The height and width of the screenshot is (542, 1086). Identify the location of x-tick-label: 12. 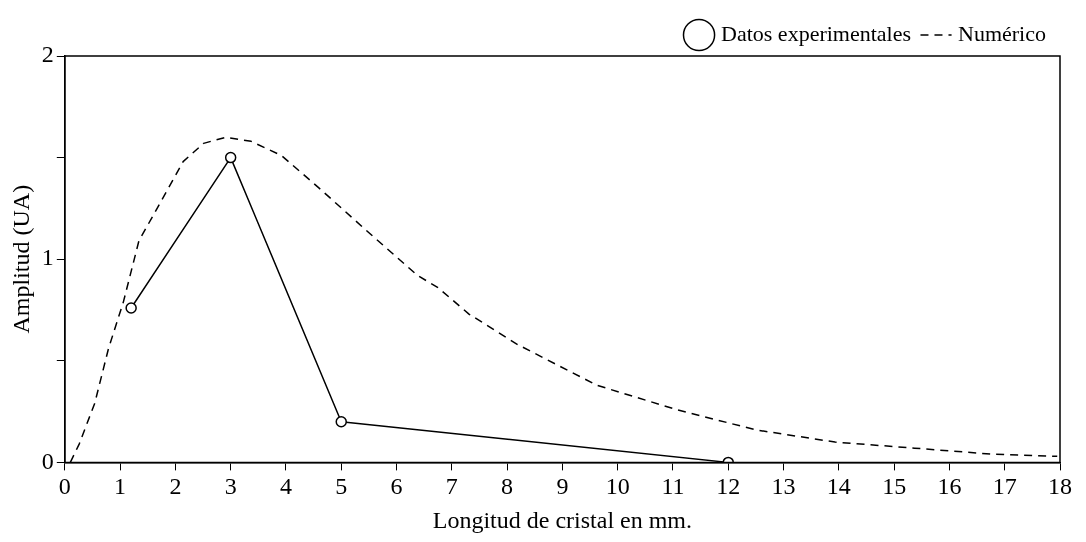
(728, 486).